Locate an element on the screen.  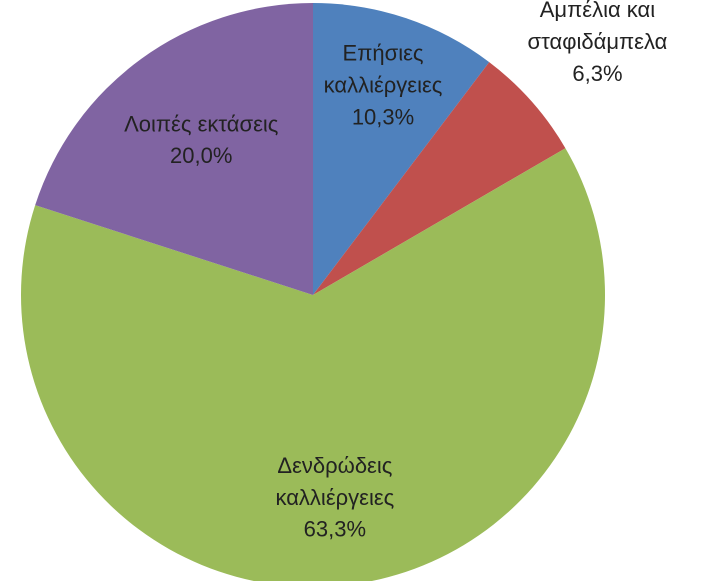
value-label: 6,3% is located at coordinates (597, 73).